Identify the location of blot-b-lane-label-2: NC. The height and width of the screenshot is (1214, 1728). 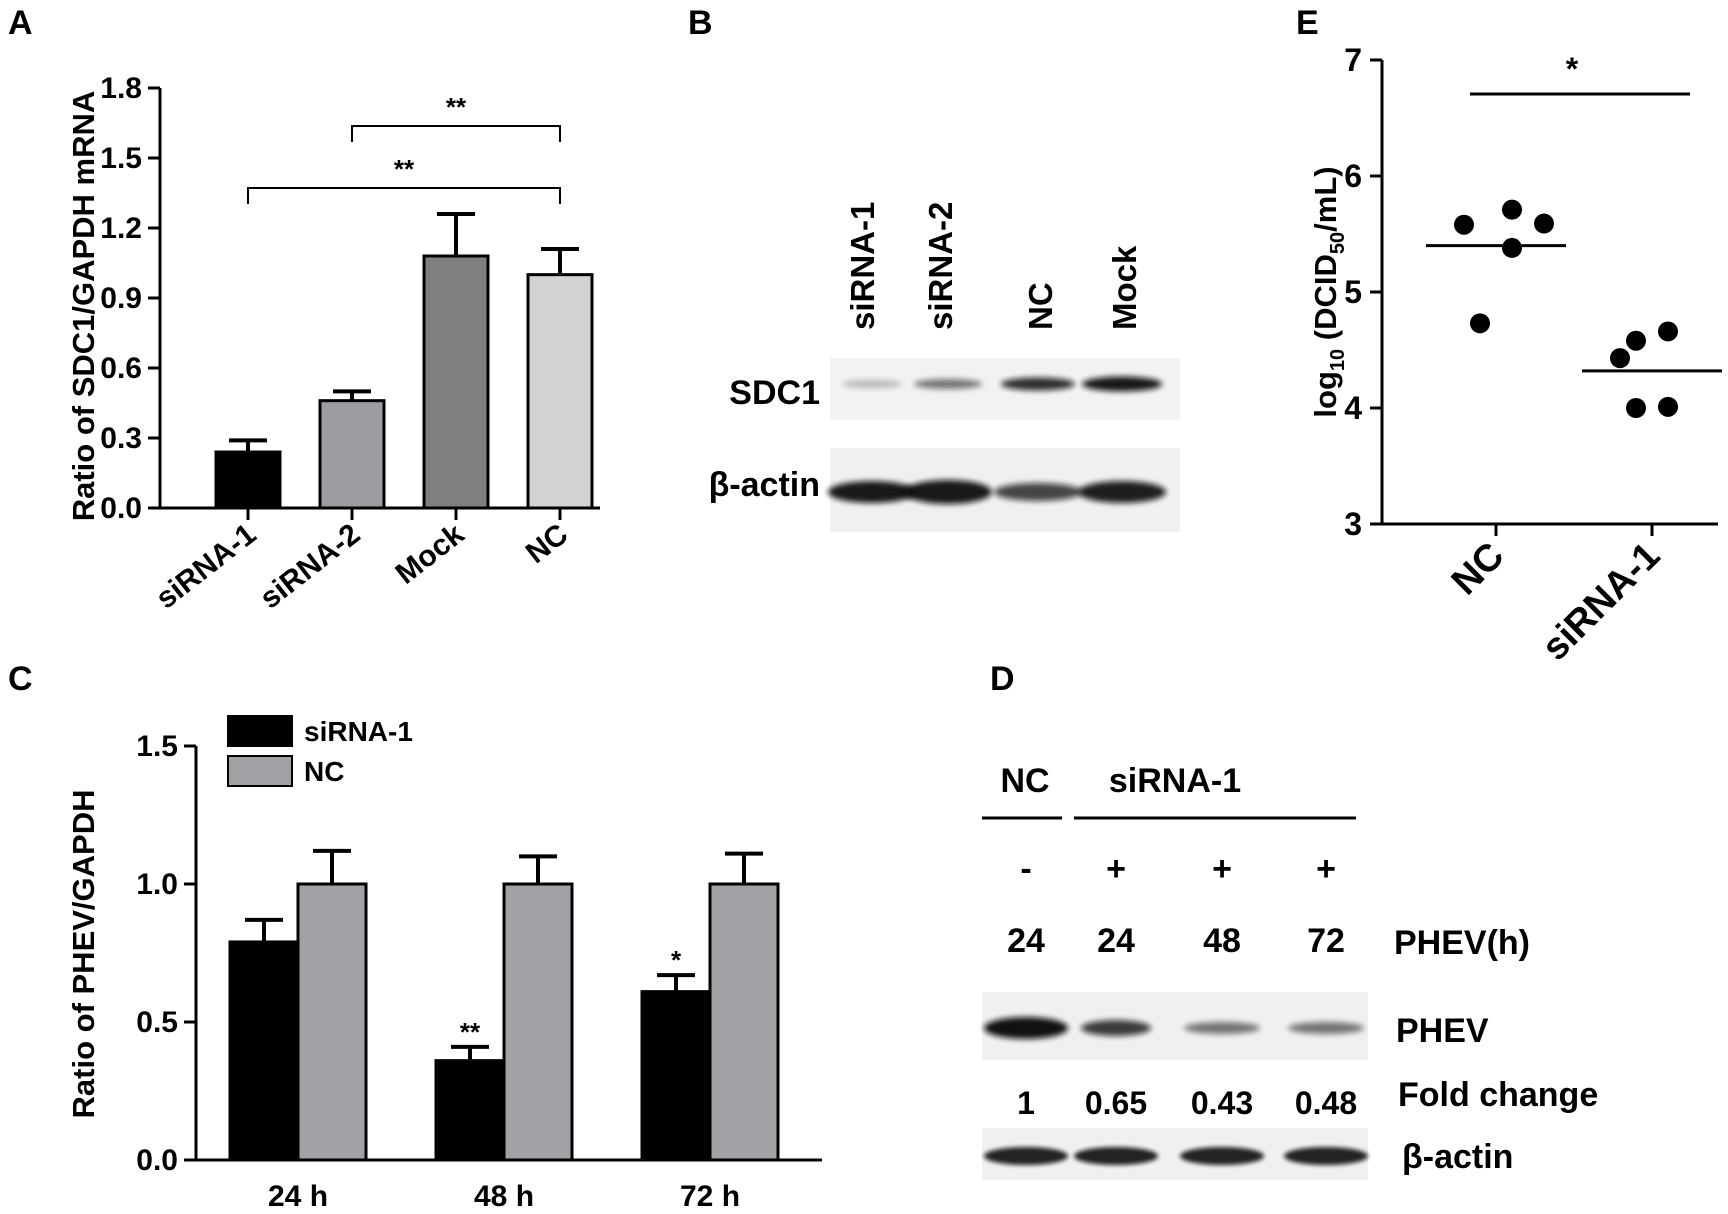
(1040, 306).